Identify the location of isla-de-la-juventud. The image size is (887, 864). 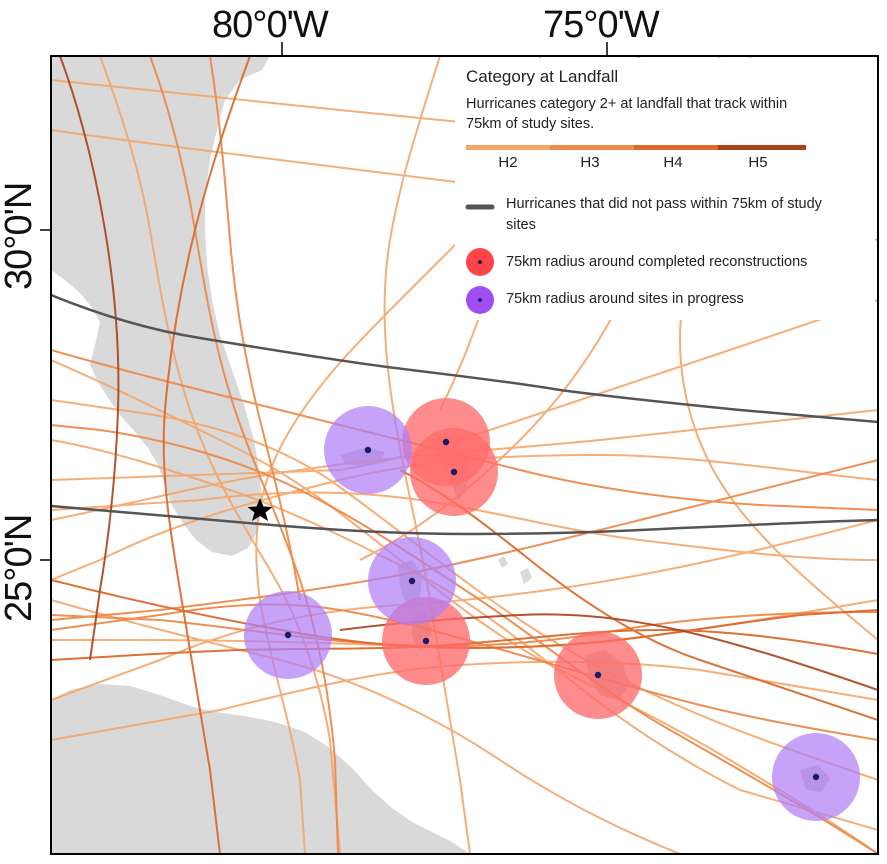
(87, 776).